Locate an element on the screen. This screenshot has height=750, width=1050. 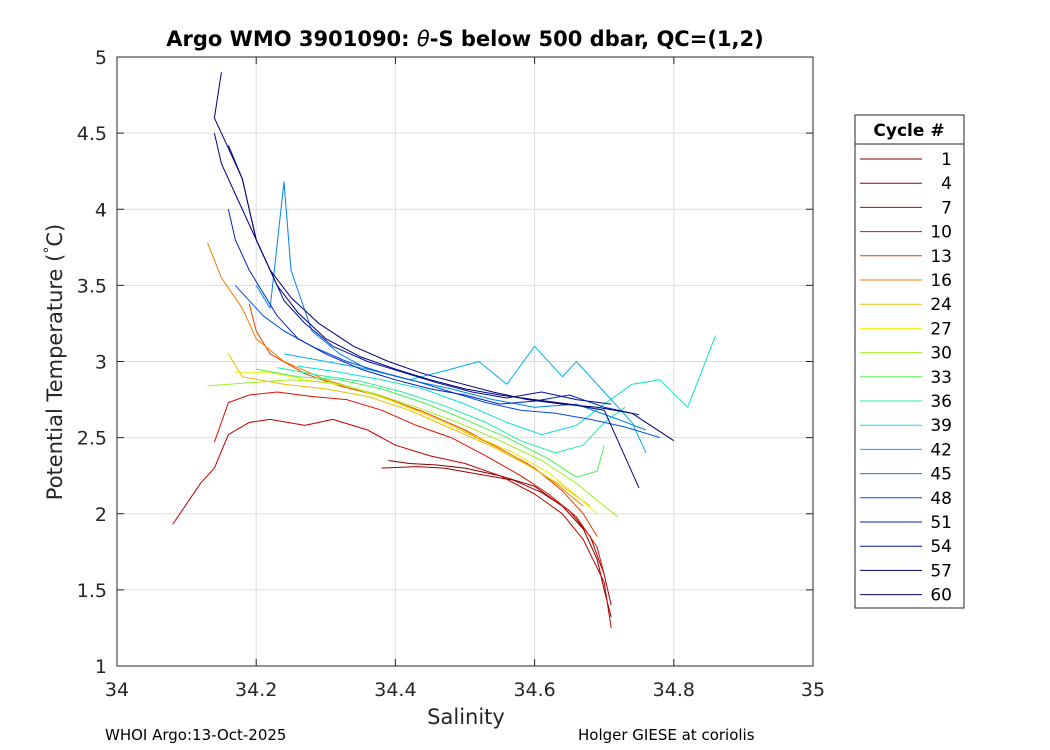
x-tick-label: 34 is located at coordinates (117, 690).